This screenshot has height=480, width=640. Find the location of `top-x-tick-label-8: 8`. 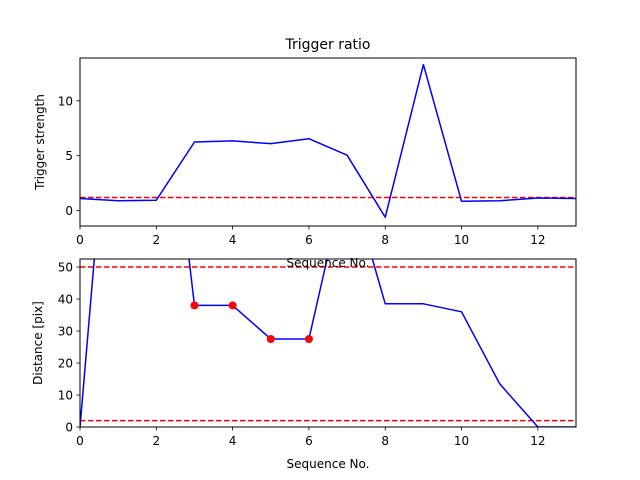

top-x-tick-label-8: 8 is located at coordinates (385, 240).